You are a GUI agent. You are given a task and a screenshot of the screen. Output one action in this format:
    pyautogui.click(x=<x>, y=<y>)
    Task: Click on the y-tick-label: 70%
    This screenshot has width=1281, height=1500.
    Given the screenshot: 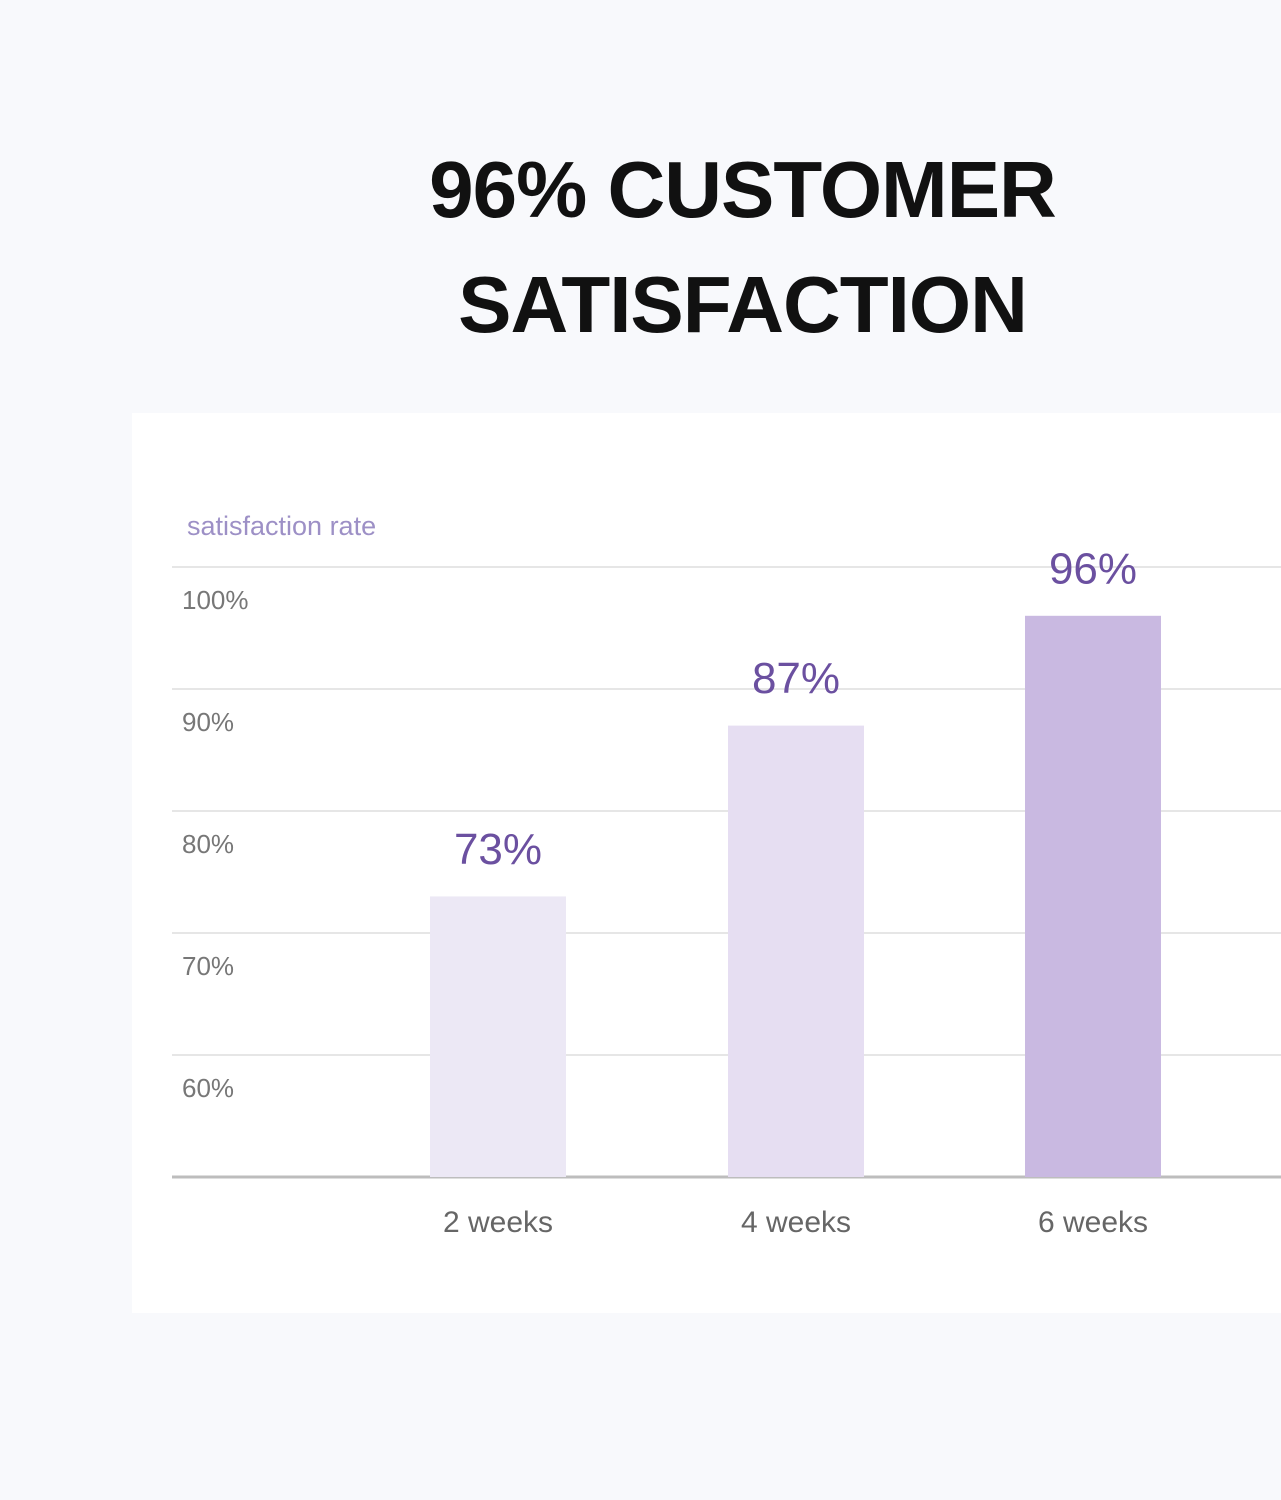 What is the action you would take?
    pyautogui.click(x=208, y=966)
    